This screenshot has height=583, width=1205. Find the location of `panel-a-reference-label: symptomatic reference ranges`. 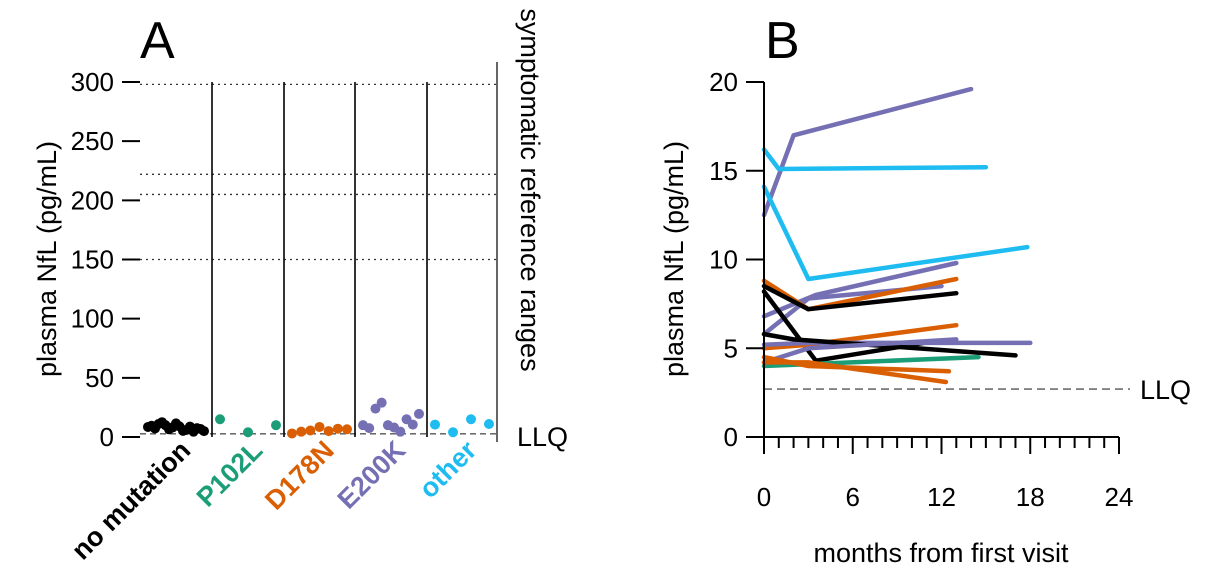

panel-a-reference-label: symptomatic reference ranges is located at coordinates (530, 189).